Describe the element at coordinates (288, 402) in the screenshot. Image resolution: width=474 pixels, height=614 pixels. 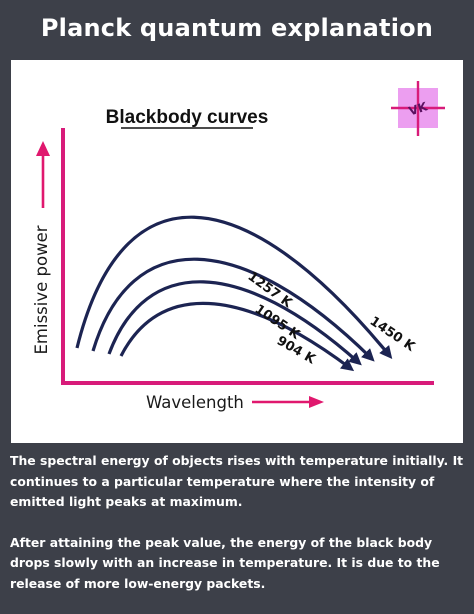
I see `x-axis-arrow` at that location.